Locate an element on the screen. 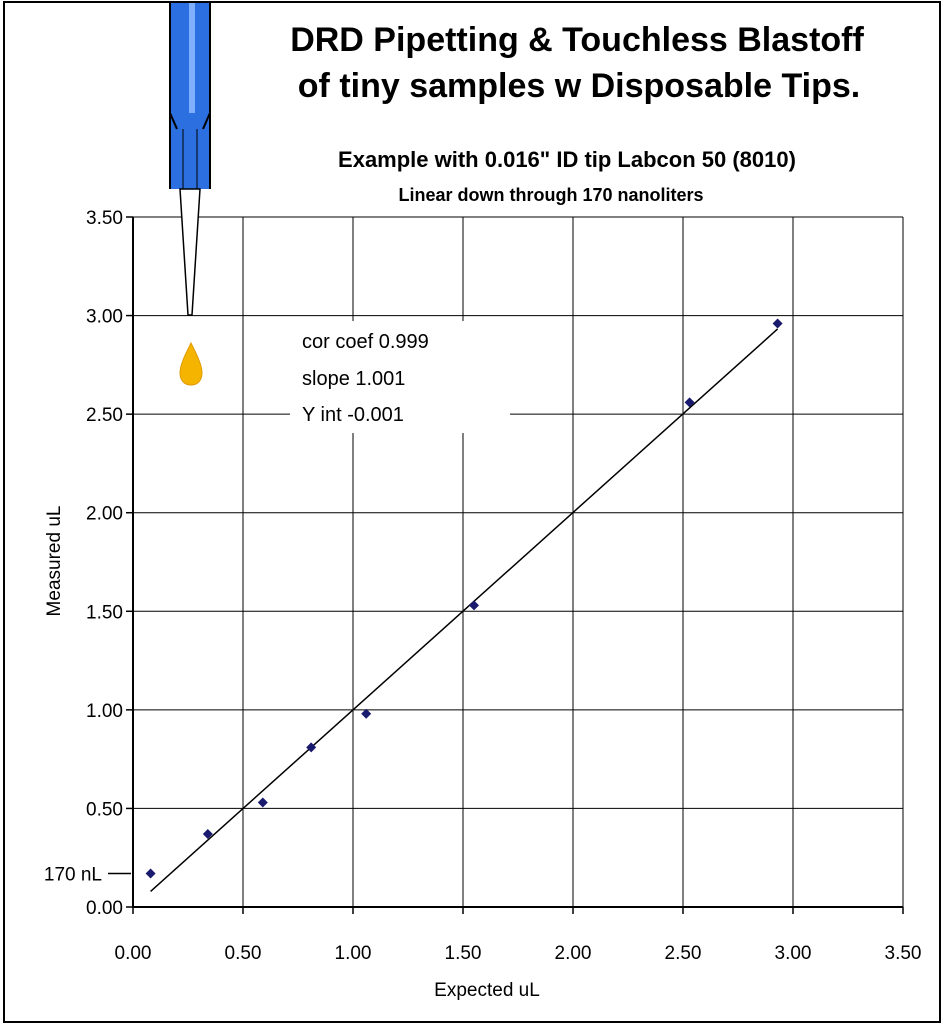 The height and width of the screenshot is (1030, 946). y-tick-label: 1.00 is located at coordinates (104, 711).